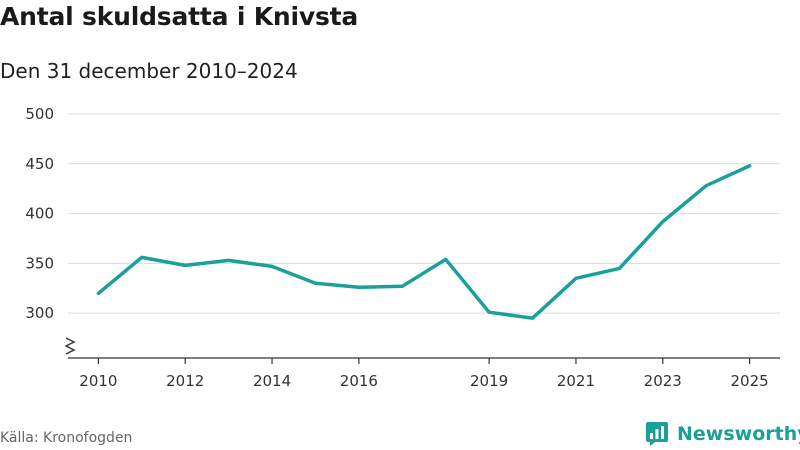 This screenshot has height=450, width=800. What do you see at coordinates (657, 434) in the screenshot?
I see `newsworthy-logo-icon` at bounding box center [657, 434].